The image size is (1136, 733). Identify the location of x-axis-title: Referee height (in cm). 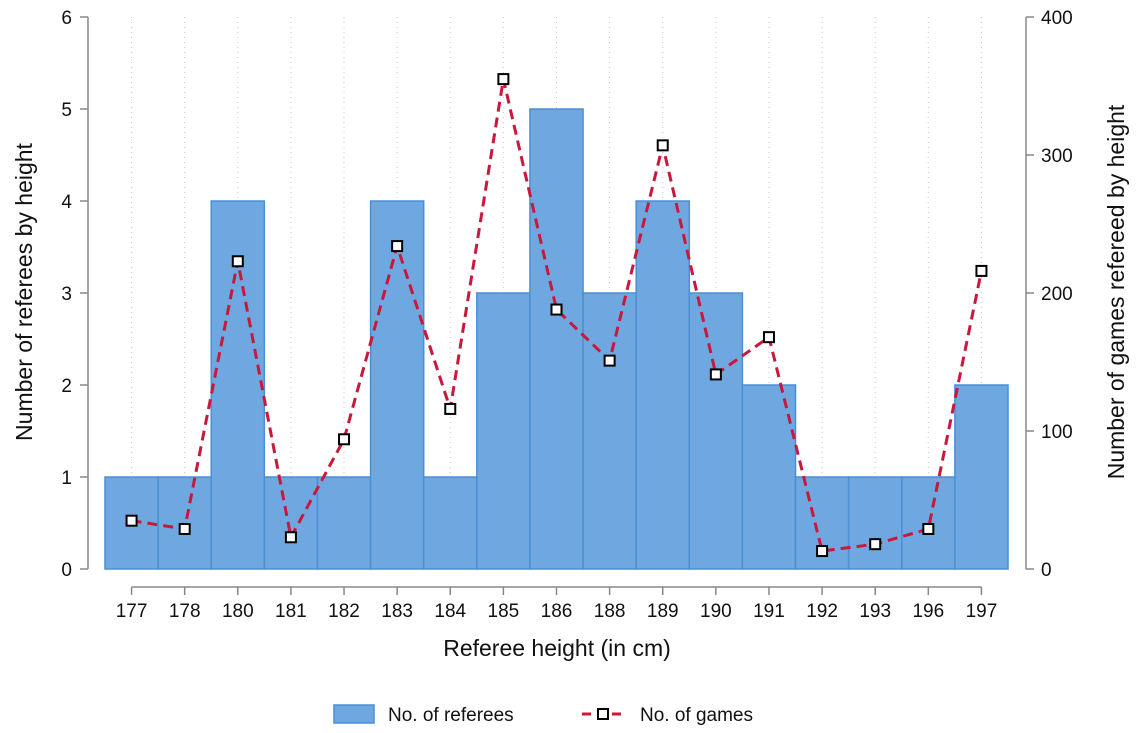
(557, 648).